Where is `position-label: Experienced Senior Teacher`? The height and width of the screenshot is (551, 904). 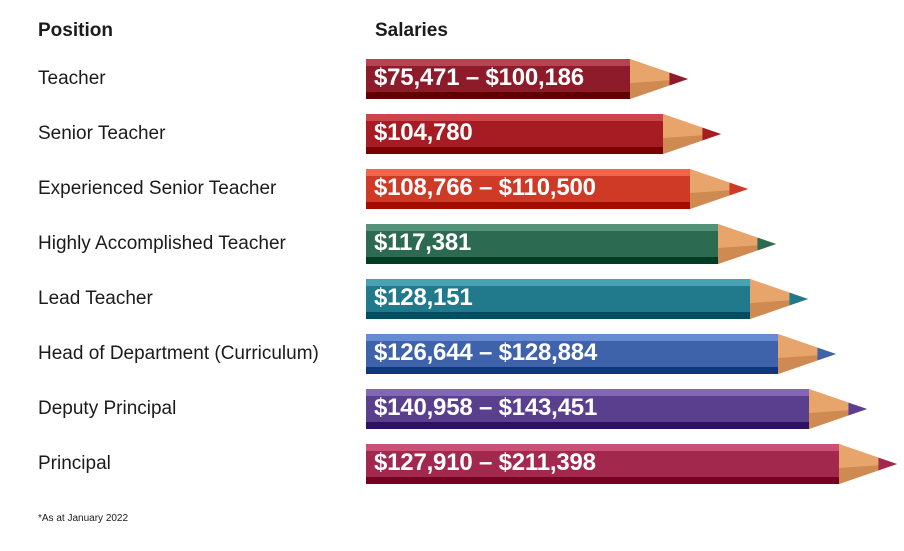
position-label: Experienced Senior Teacher is located at coordinates (157, 188).